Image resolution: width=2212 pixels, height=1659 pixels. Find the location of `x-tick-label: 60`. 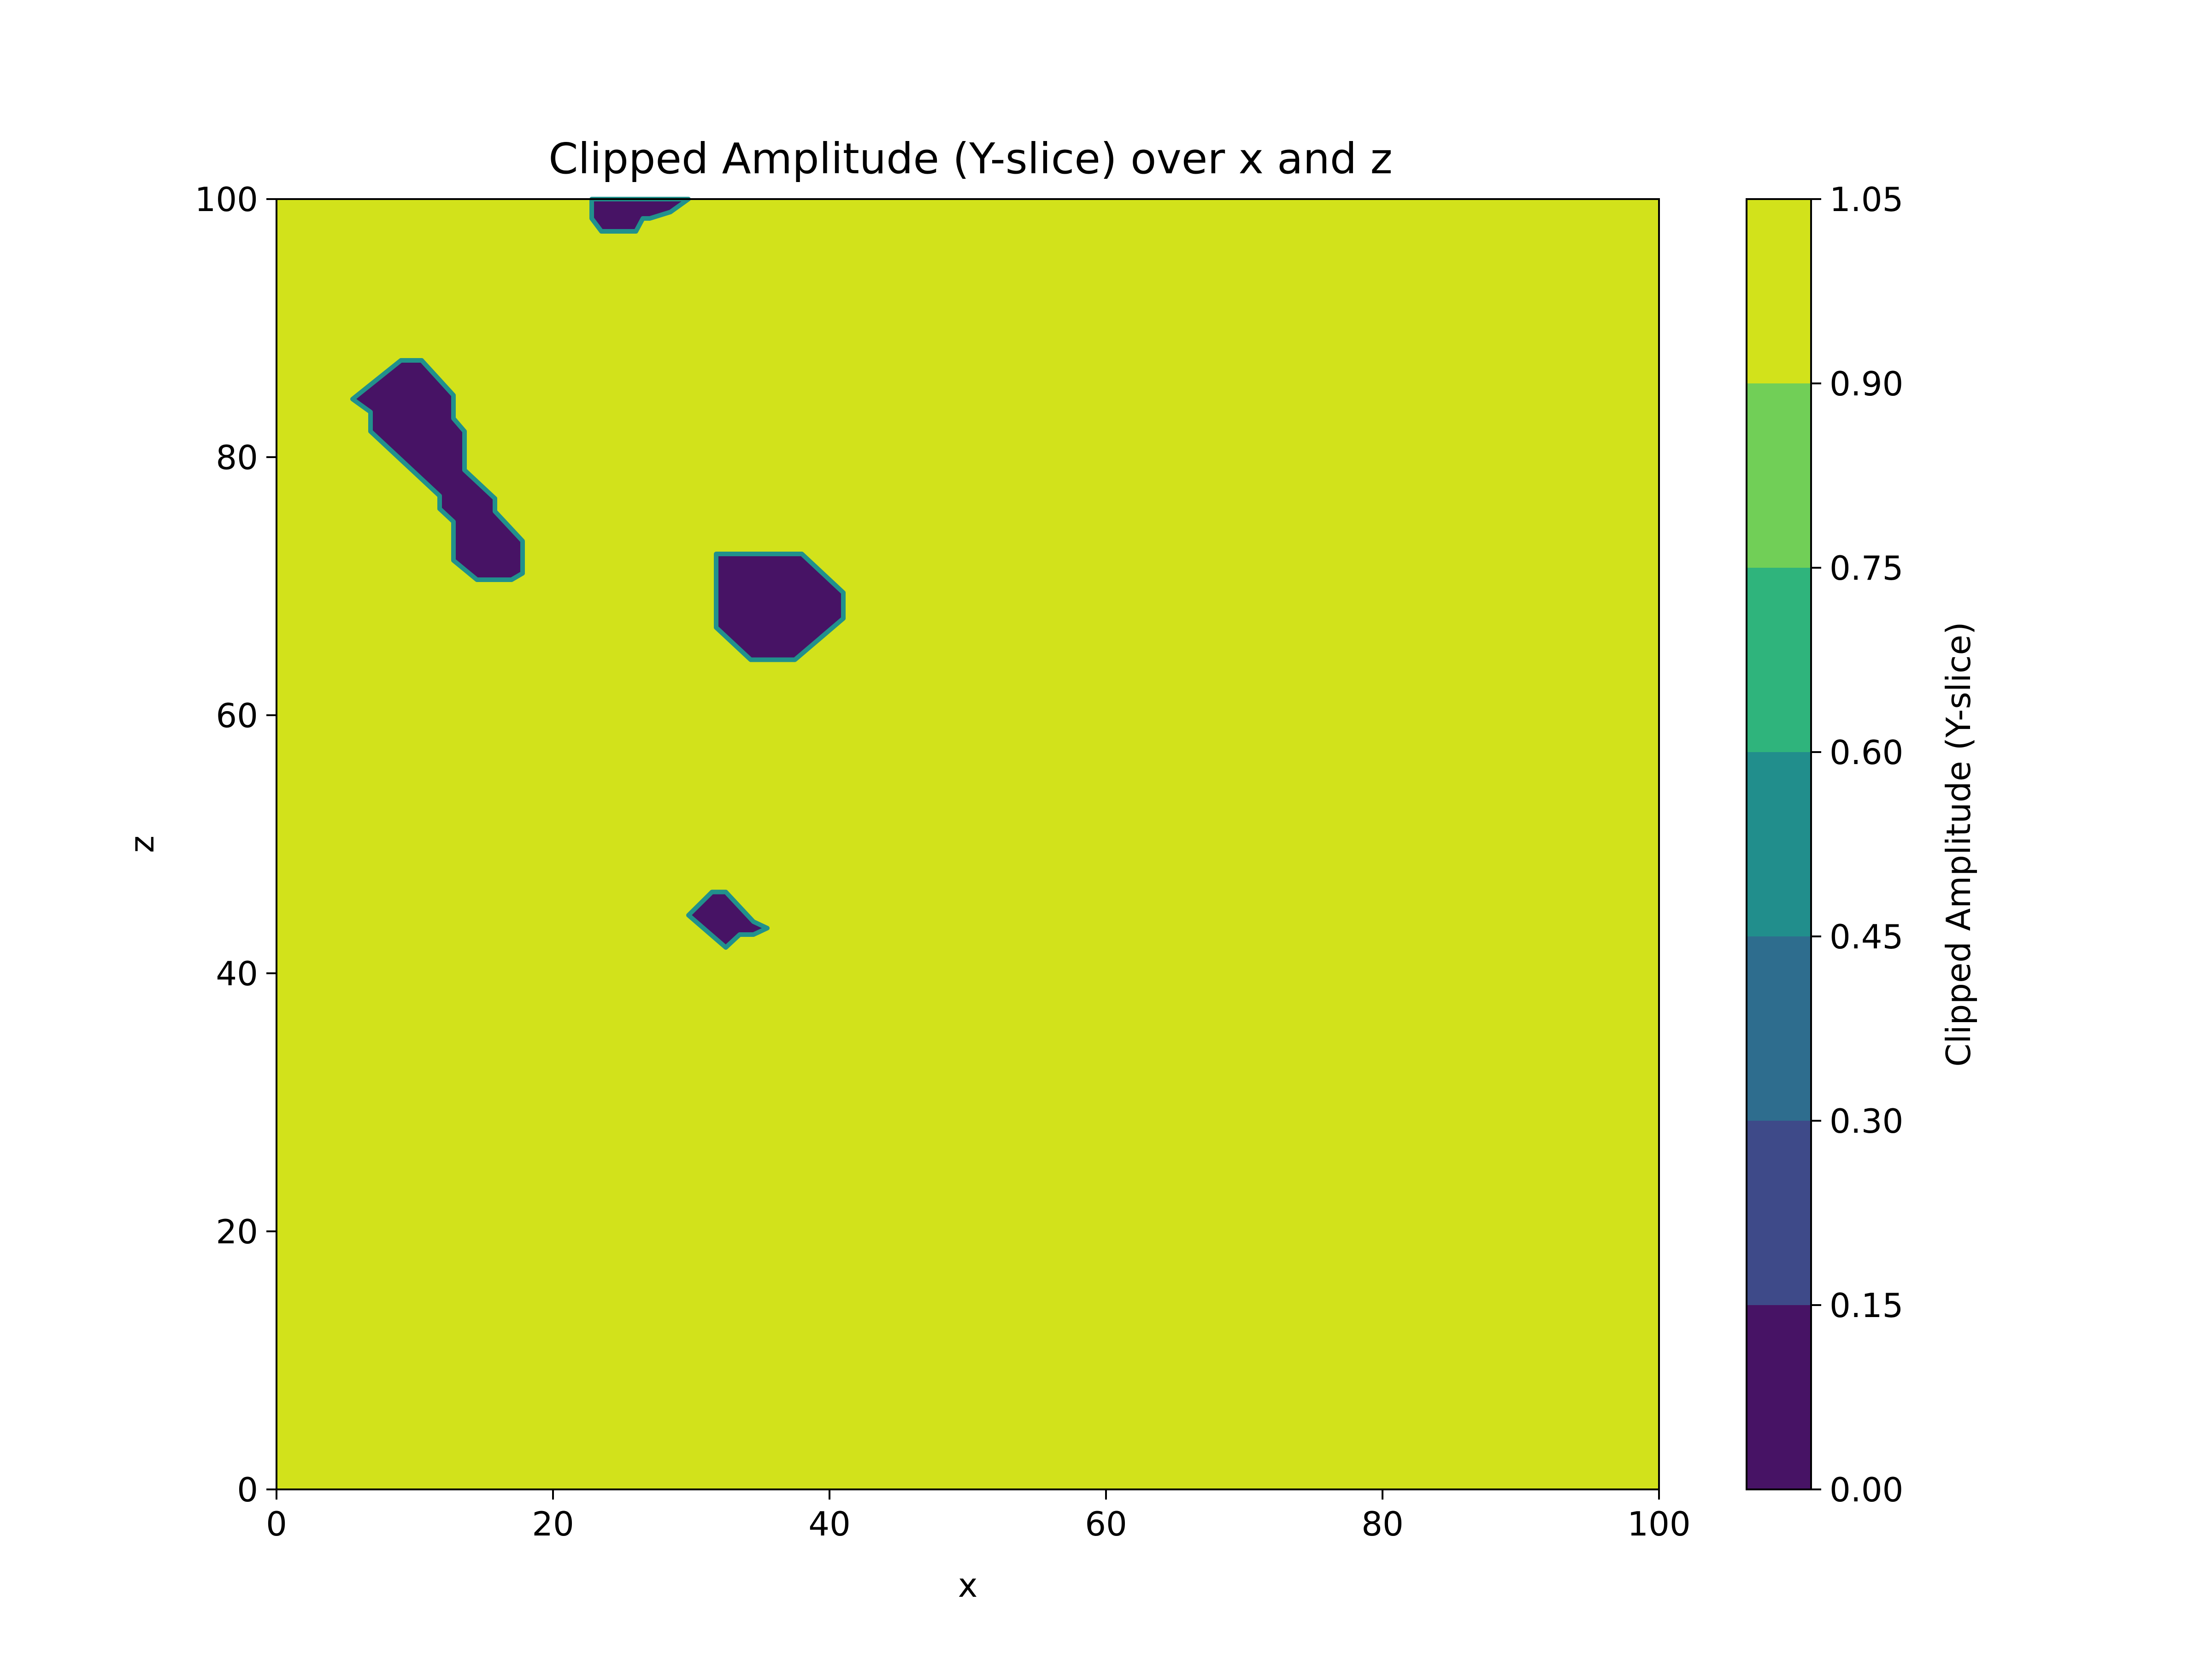

x-tick-label: 60 is located at coordinates (1106, 1524).